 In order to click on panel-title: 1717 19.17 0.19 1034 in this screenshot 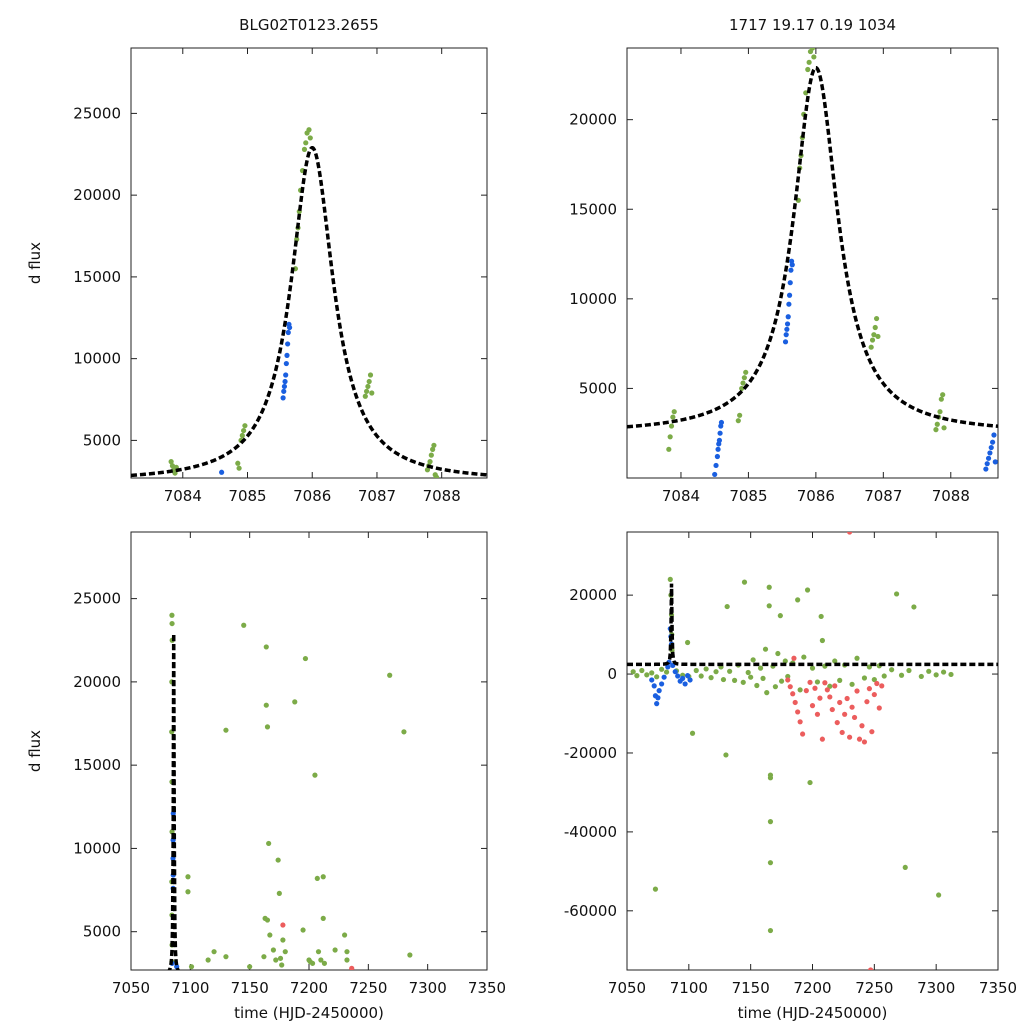, I will do `click(812, 25)`.